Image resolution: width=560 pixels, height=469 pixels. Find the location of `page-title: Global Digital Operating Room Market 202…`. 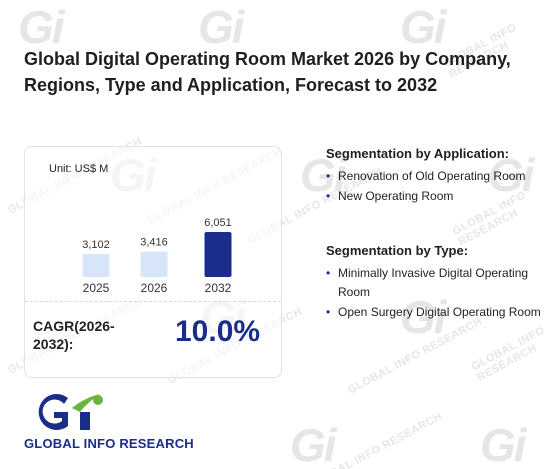

page-title: Global Digital Operating Room Market 202… is located at coordinates (267, 72).